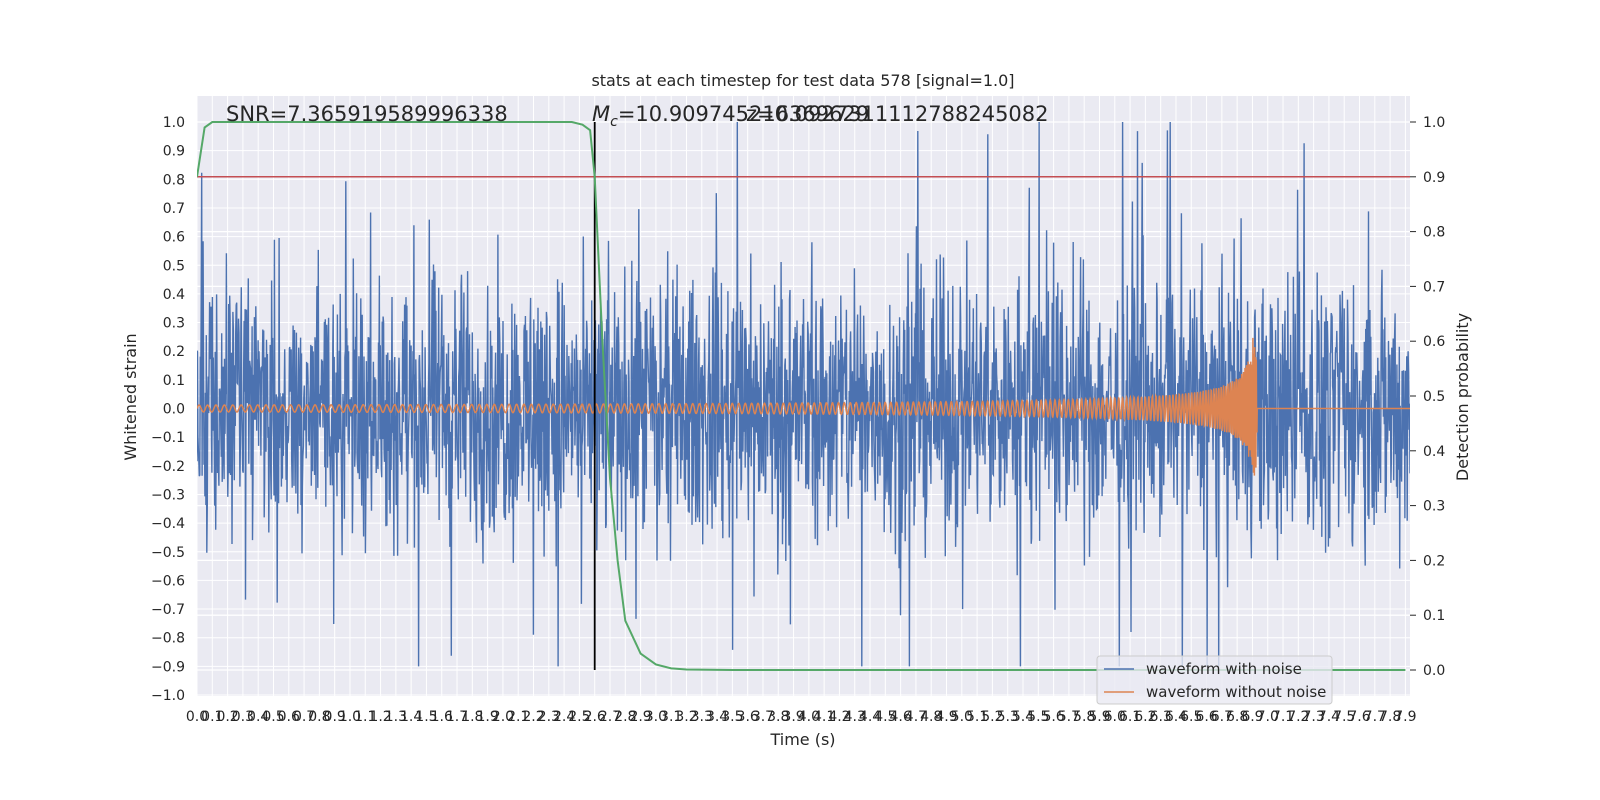  Describe the element at coordinates (168, 524) in the screenshot. I see `y-left-tick-label: −0.4` at that location.